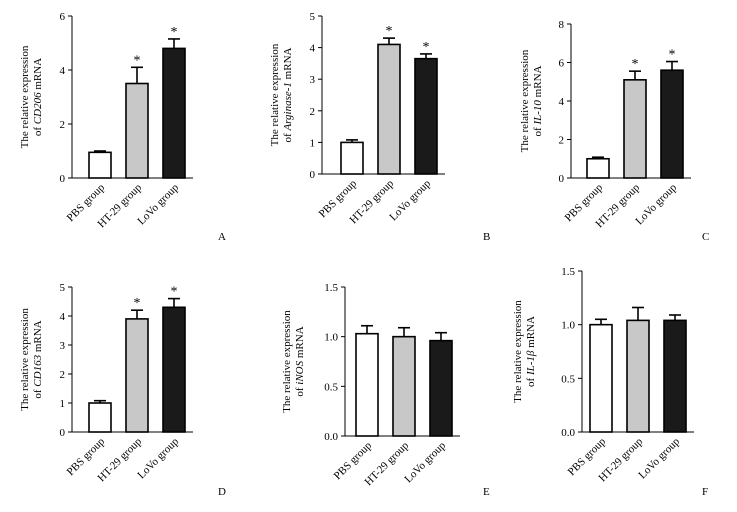 This screenshot has height=512, width=737. What do you see at coordinates (524, 351) in the screenshot?
I see `y-axis-label: The relative expressionof IL-1β mRNA` at bounding box center [524, 351].